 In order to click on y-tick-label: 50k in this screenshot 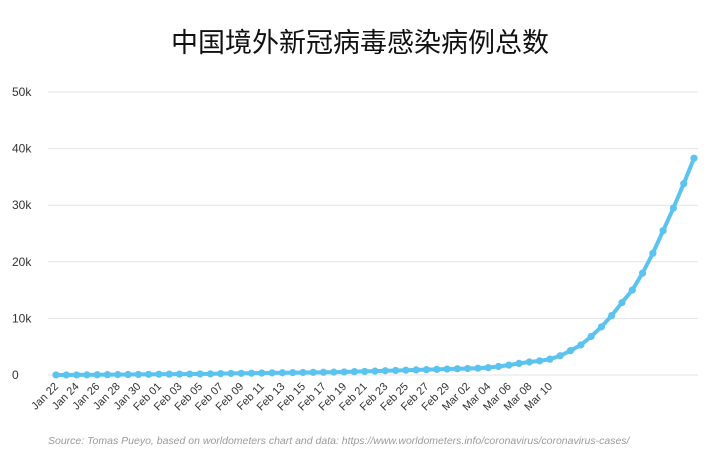, I will do `click(22, 92)`.